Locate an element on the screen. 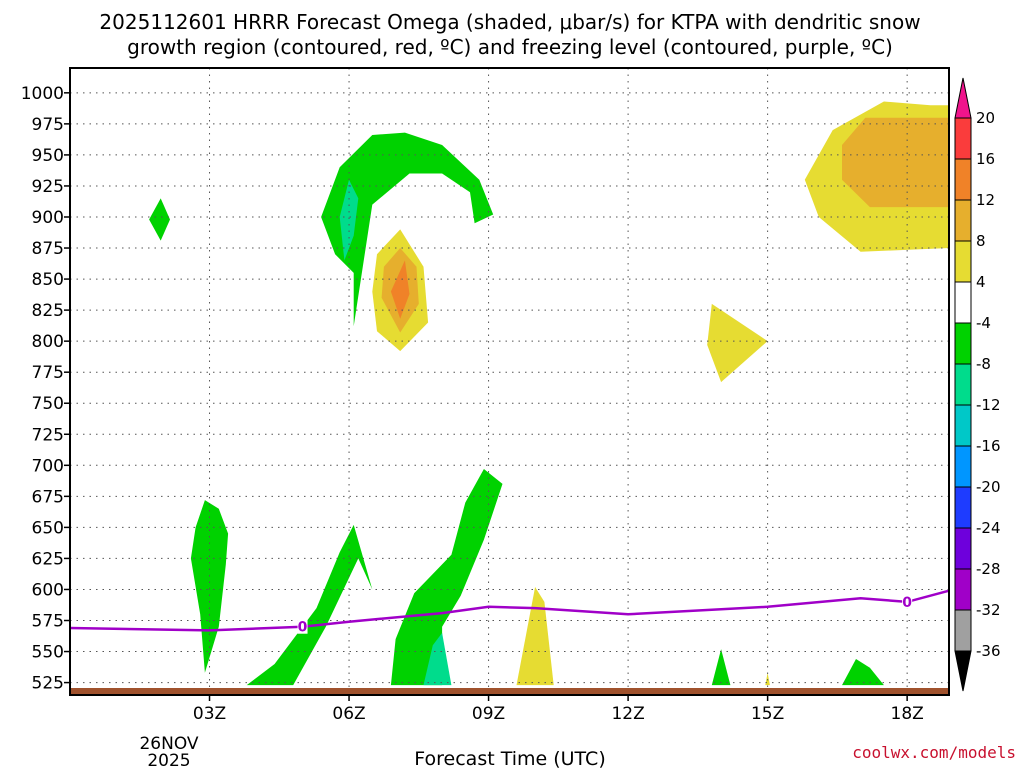 This screenshot has width=1024, height=768. colorbar-bin--20_-16 is located at coordinates (963, 466).